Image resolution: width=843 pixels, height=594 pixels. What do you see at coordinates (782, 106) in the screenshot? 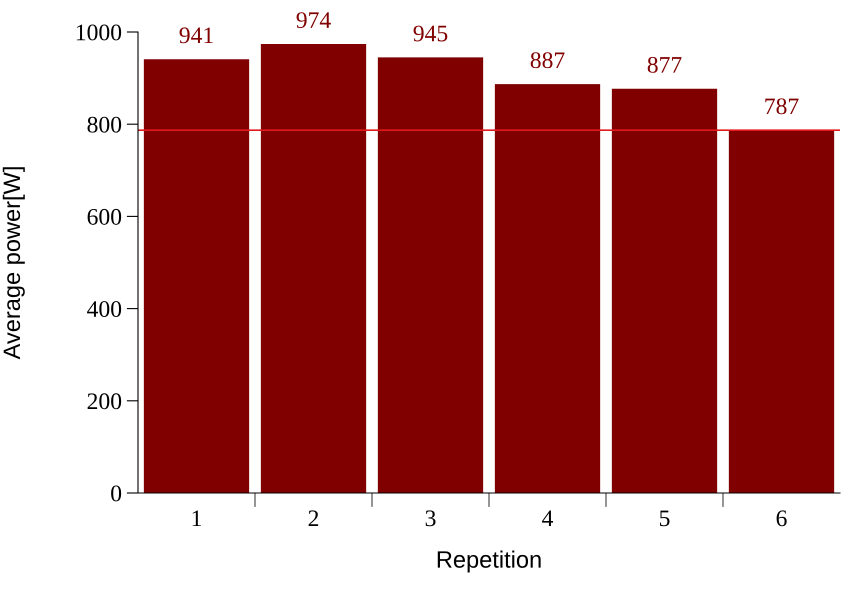
I see `data-label: 787` at bounding box center [782, 106].